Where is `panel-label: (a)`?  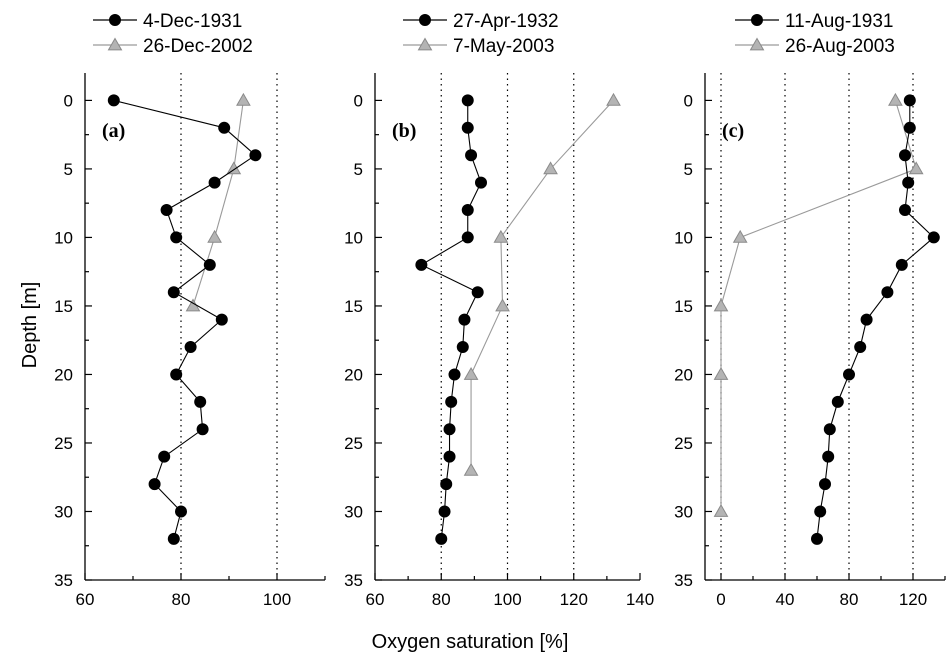 panel-label: (a) is located at coordinates (113, 131).